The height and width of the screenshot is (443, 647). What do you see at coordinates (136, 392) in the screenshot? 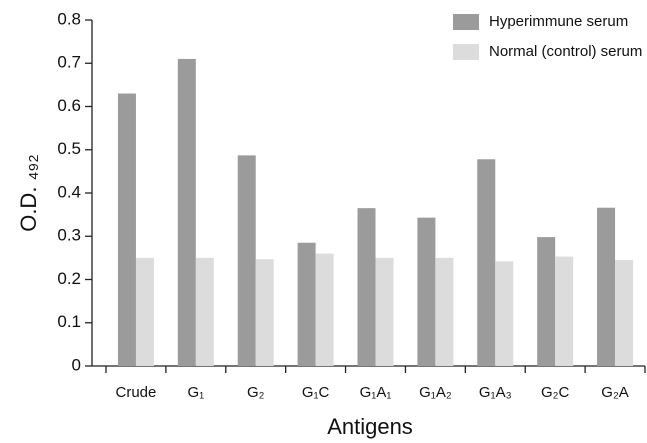
I see `x-tick-label: Crude` at bounding box center [136, 392].